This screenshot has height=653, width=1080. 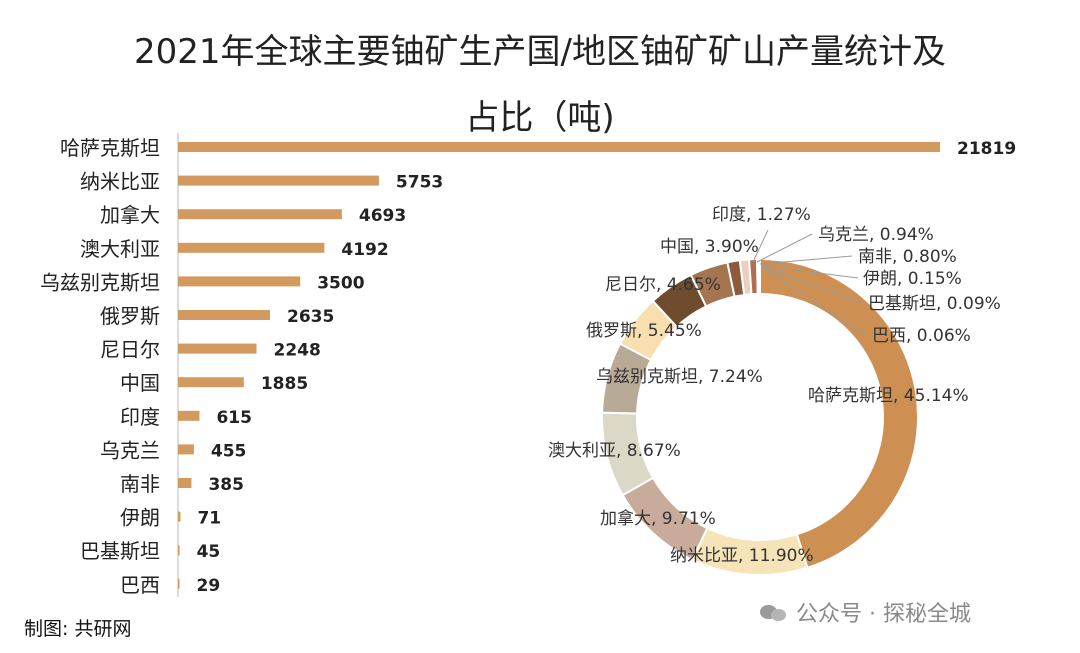 I want to click on donut-slice-label: 哈萨克斯坦, 45.14%, so click(x=888, y=396).